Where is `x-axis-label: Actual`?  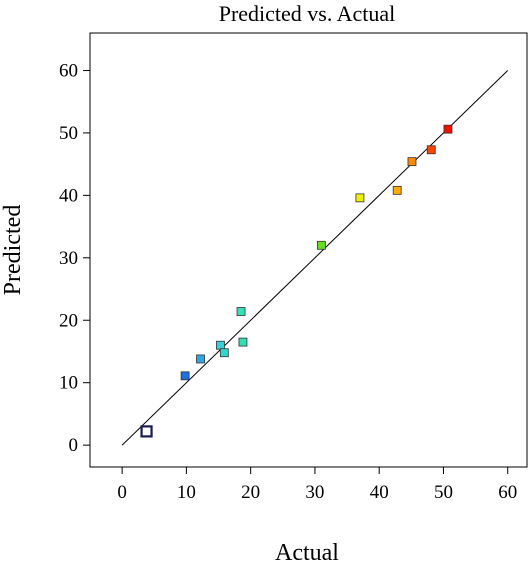 x-axis-label: Actual is located at coordinates (307, 553).